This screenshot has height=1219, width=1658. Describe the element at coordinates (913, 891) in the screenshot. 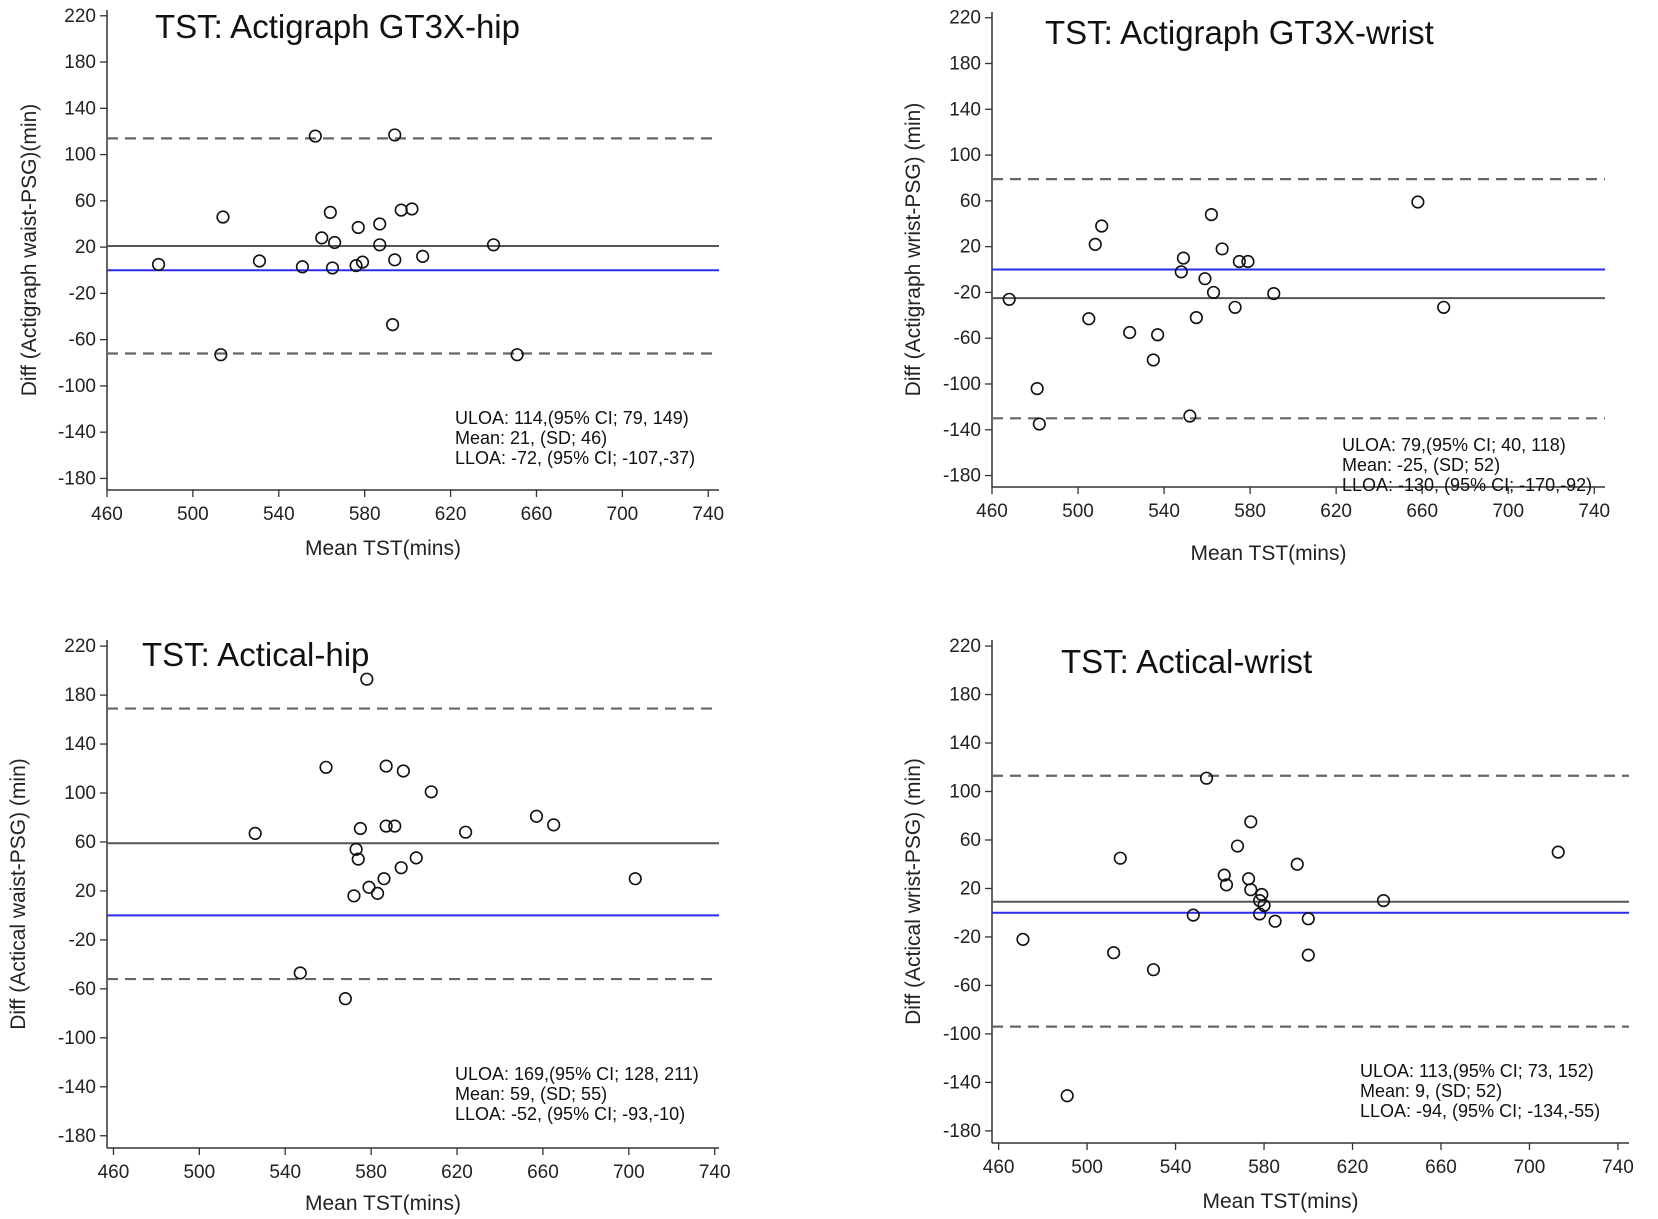

I see `y-axis-label: Diff (Actical wrist-PSG) (min)` at that location.